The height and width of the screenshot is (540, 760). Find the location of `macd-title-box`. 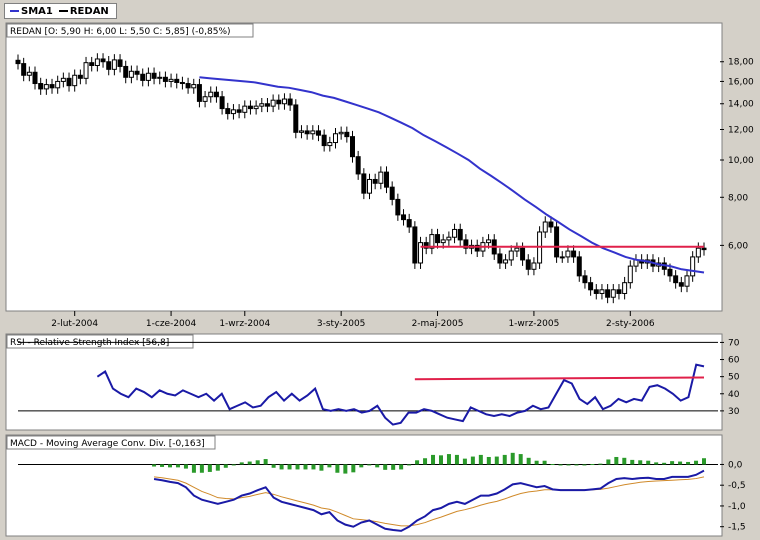

macd-title-box is located at coordinates (111, 442).